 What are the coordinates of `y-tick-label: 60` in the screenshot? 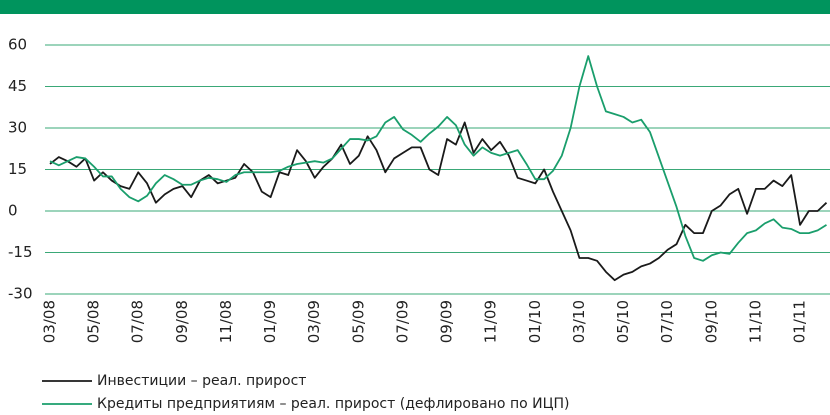 It's located at (17, 45).